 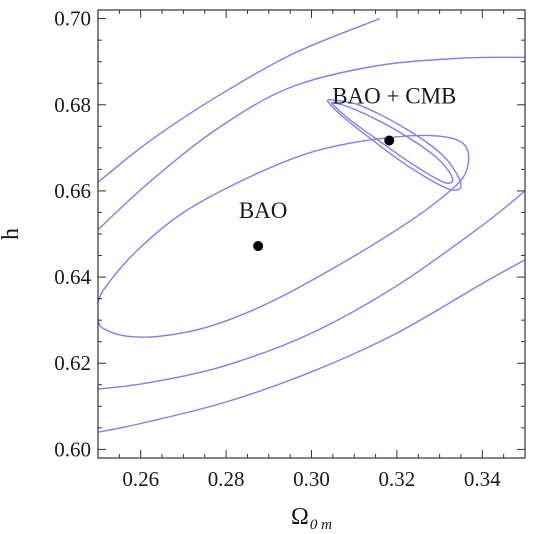 What do you see at coordinates (72, 191) in the screenshot?
I see `y-tick-label: 0.66` at bounding box center [72, 191].